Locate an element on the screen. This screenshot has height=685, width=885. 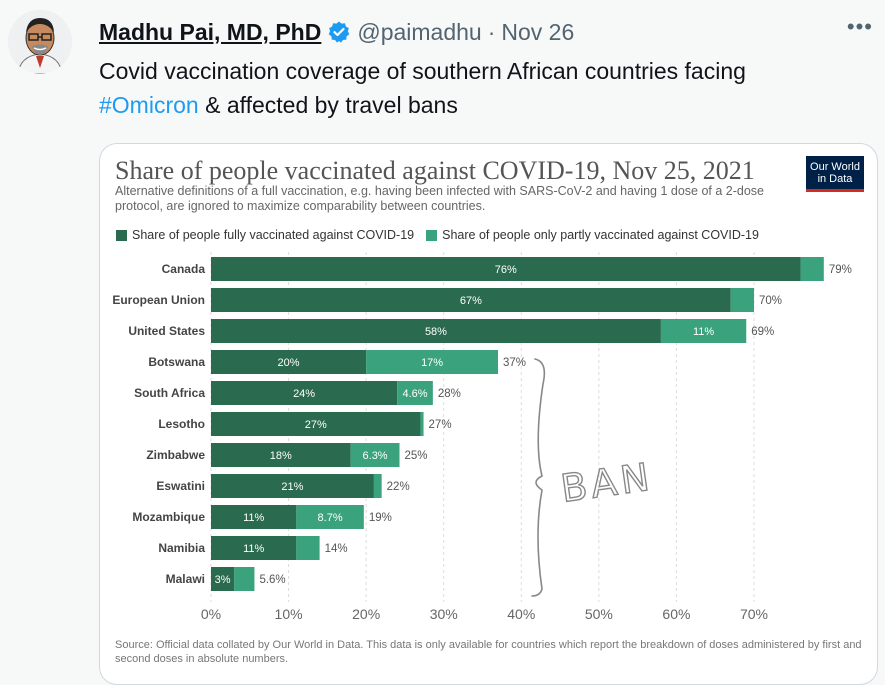
legend-swatch-partly is located at coordinates (432, 235).